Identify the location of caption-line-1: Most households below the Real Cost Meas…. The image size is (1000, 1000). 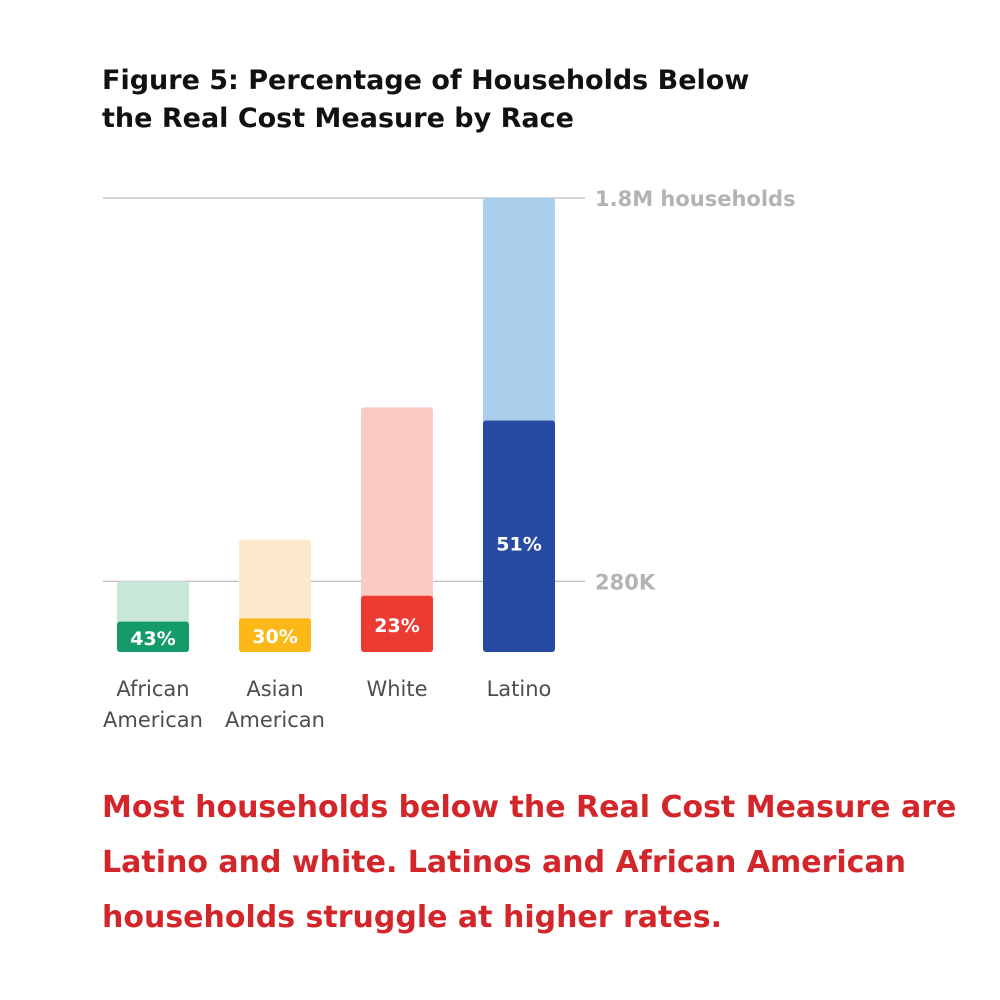
(529, 807).